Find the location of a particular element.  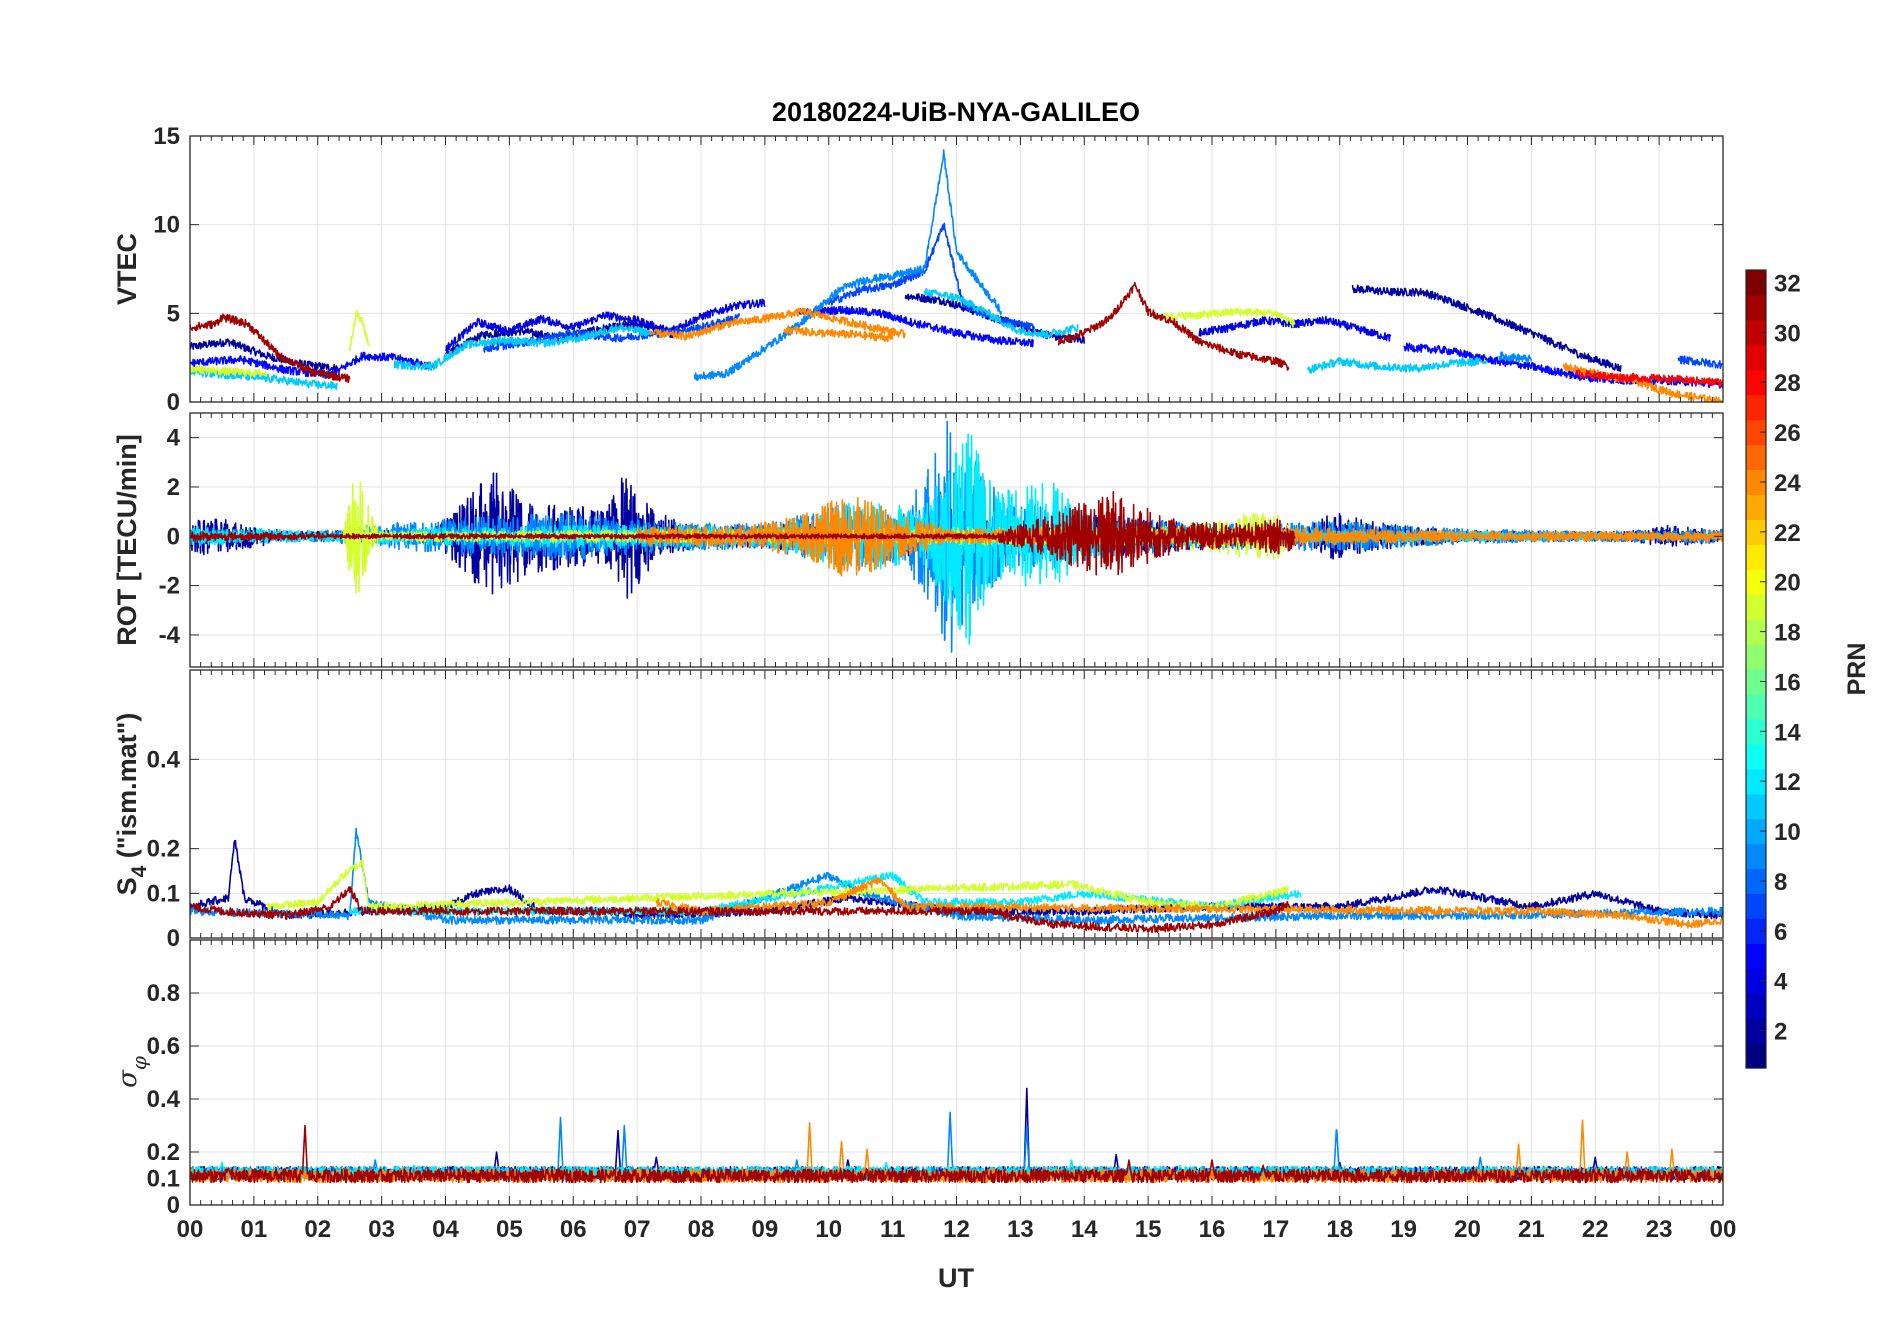

x-axis-label: UT is located at coordinates (956, 1278).